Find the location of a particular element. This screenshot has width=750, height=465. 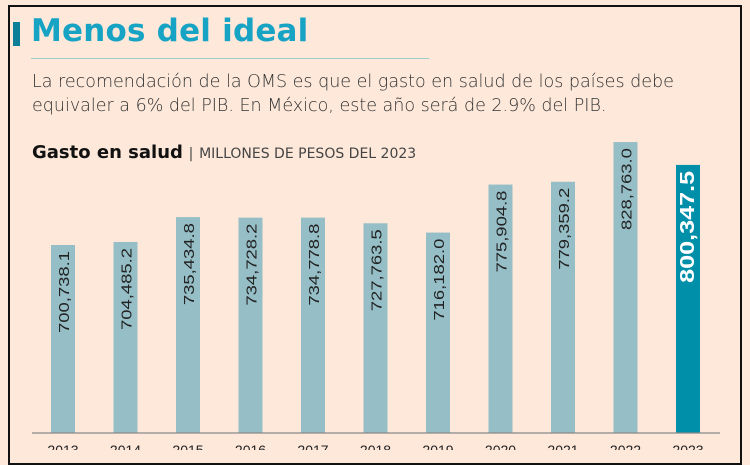

data-label-2013: 700,738.1 is located at coordinates (64, 292).